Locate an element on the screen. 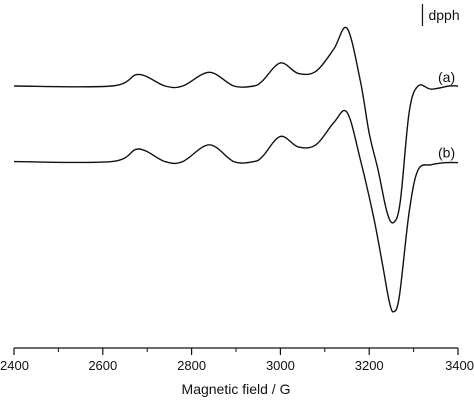 This screenshot has width=474, height=402. reference-marker-group: dpph is located at coordinates (440, 15).